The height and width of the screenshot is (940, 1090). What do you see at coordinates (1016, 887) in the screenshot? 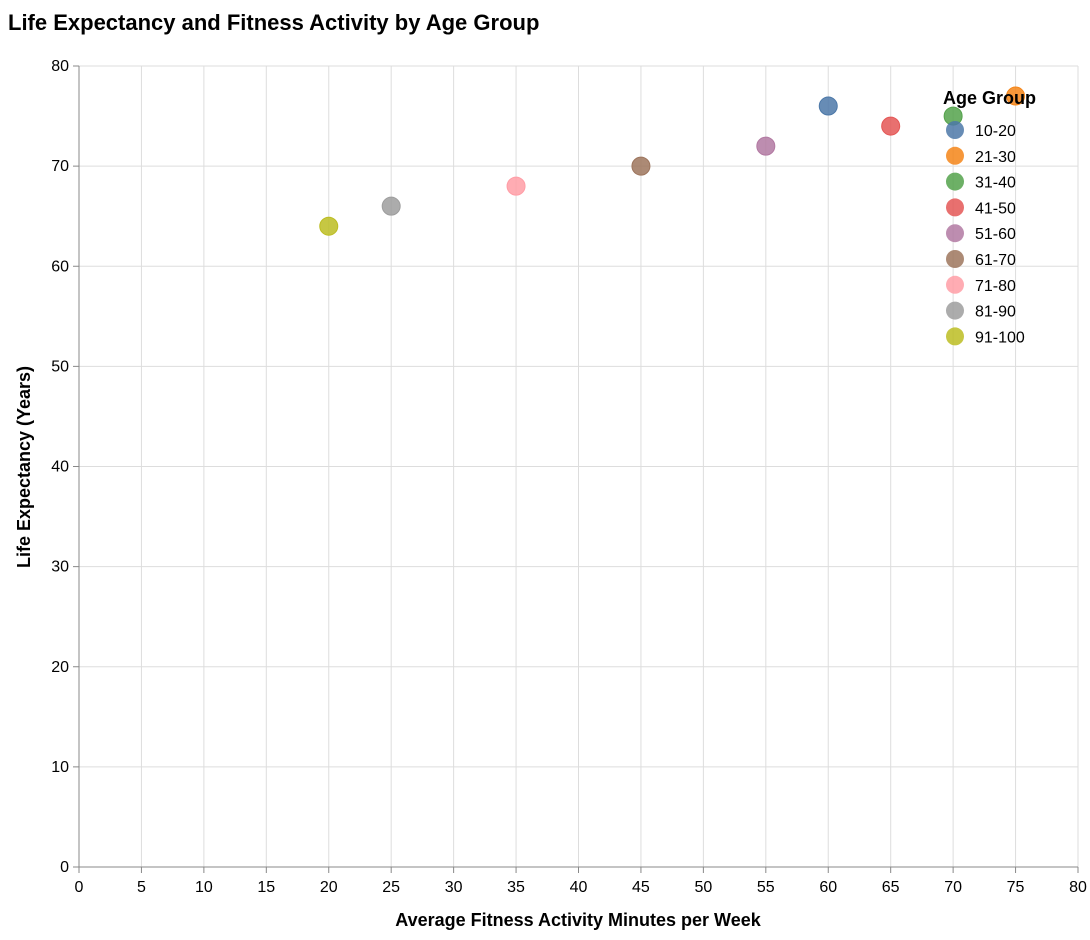
I see `x-tick-label: 75` at bounding box center [1016, 887].